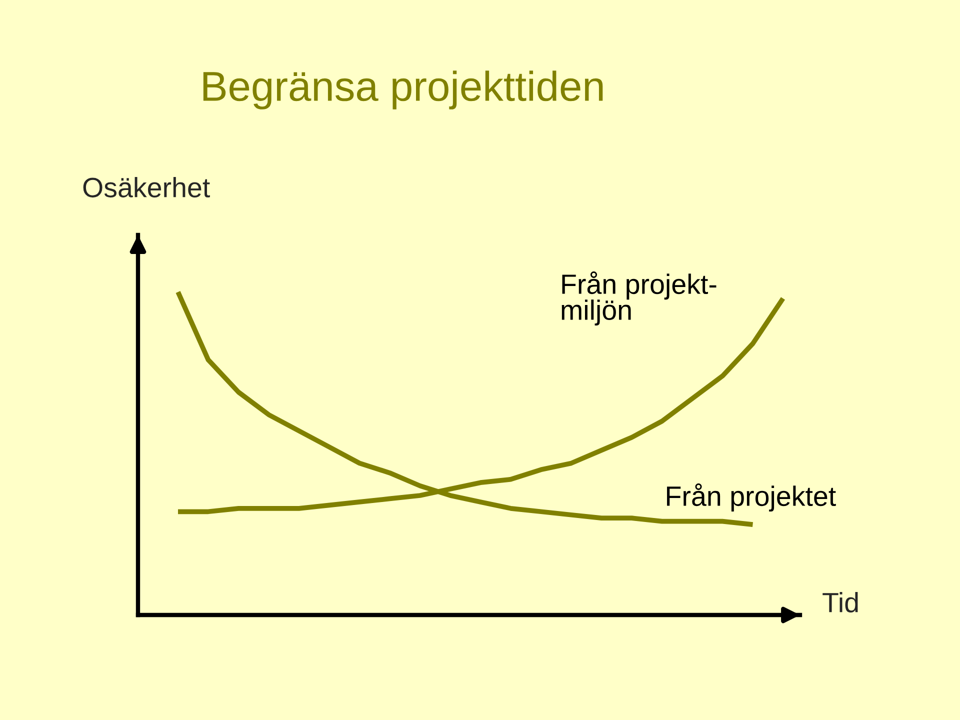 This screenshot has height=720, width=960. I want to click on series-label: Från projekt- miljön, so click(639, 298).